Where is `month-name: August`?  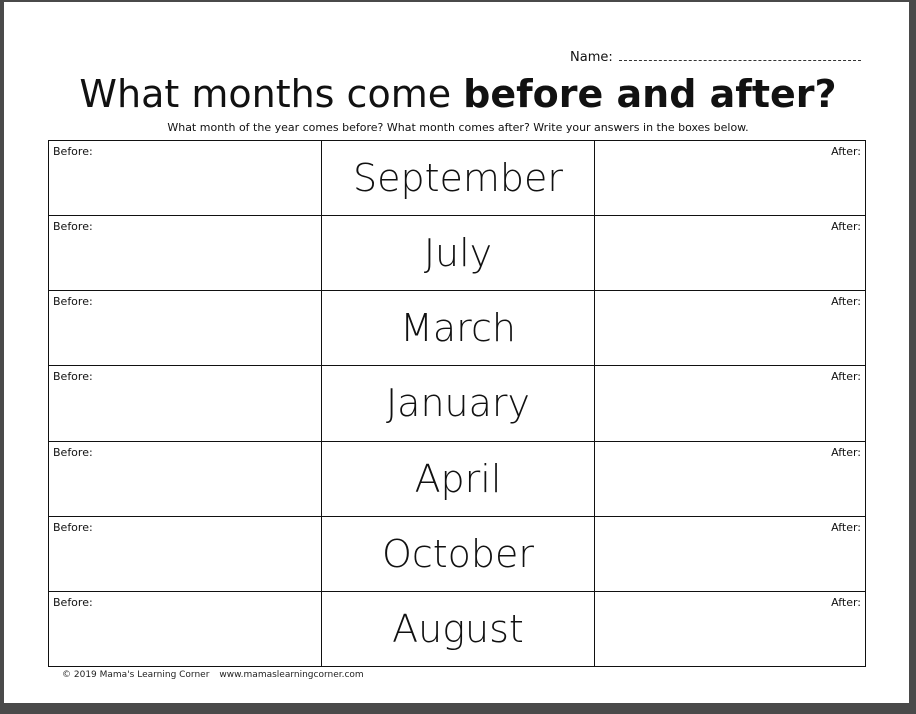
month-name: August is located at coordinates (458, 628).